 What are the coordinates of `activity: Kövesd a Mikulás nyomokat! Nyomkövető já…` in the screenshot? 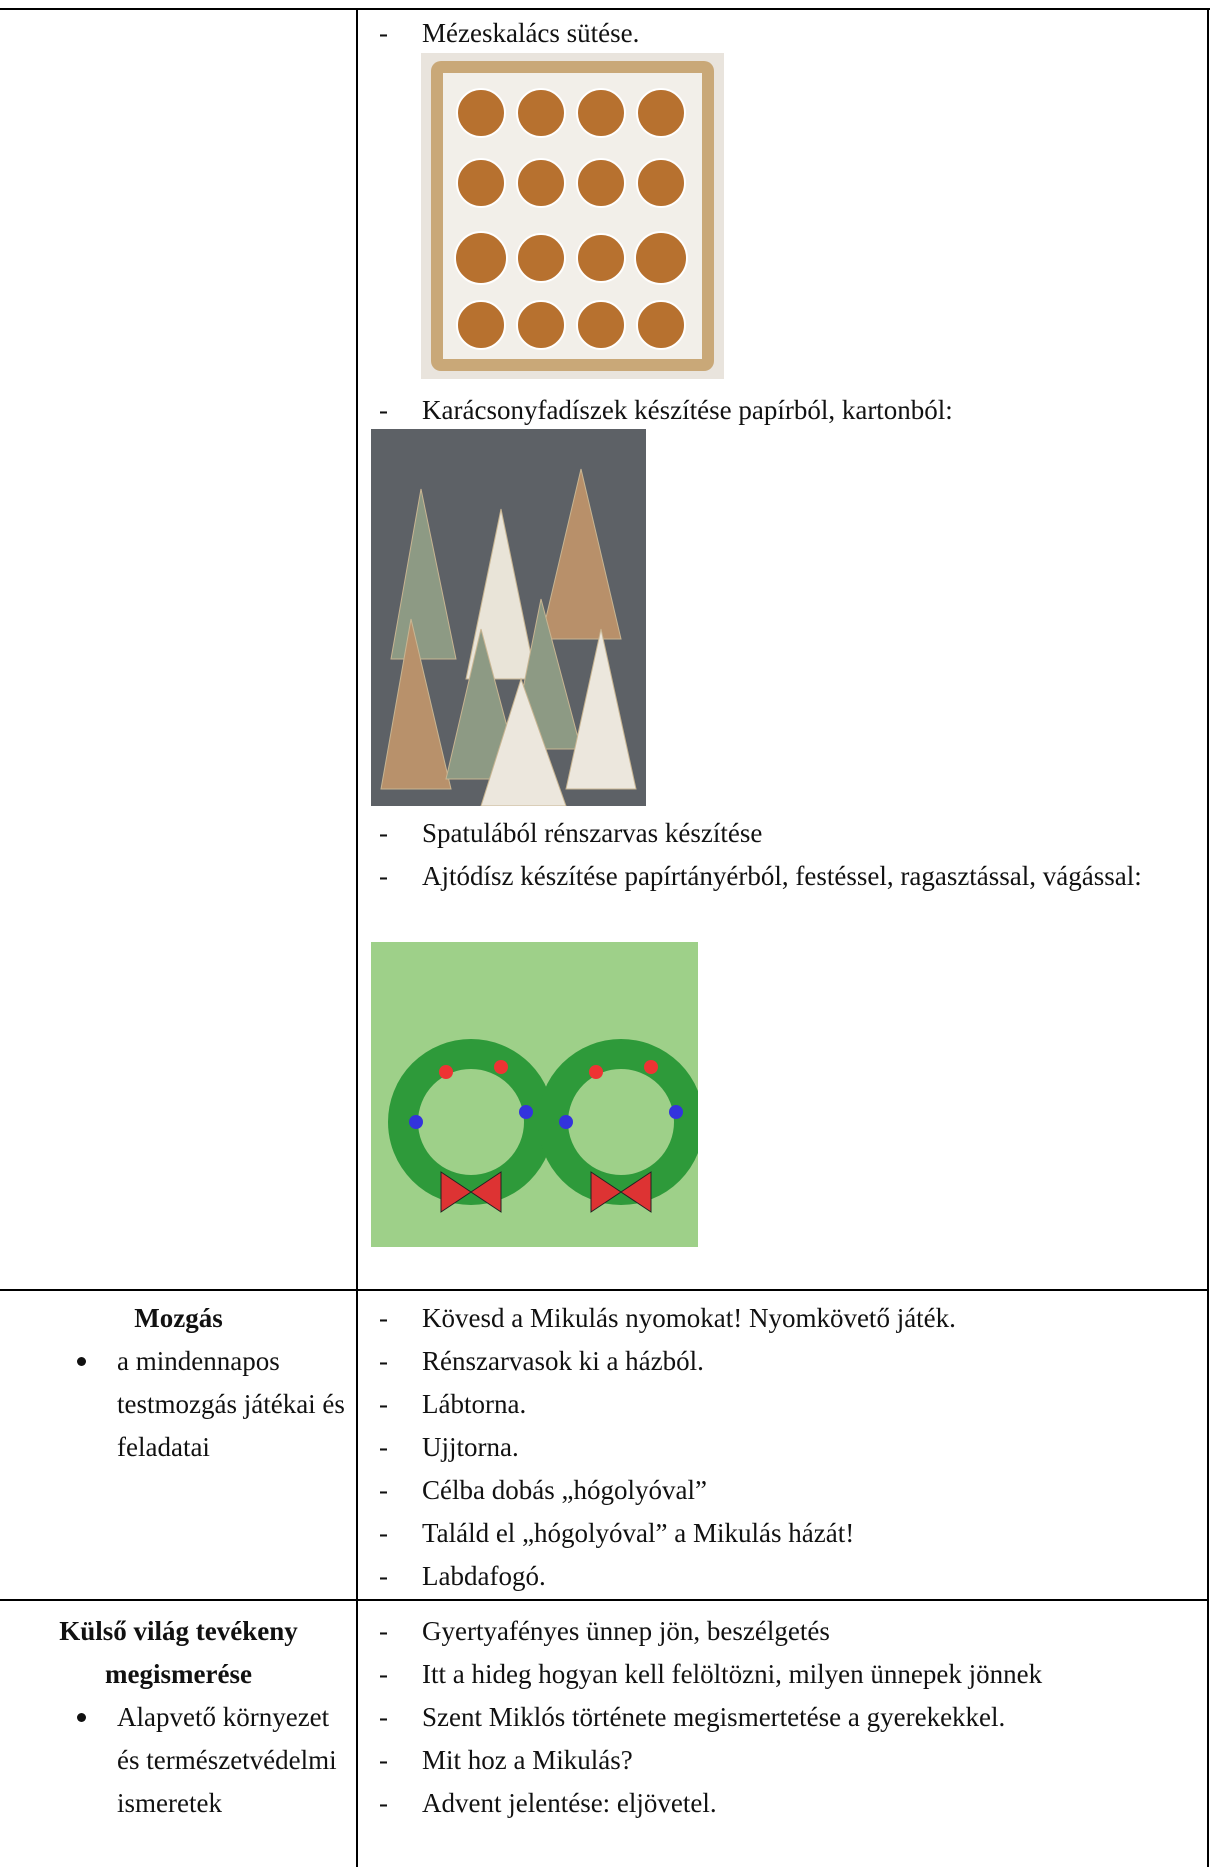 It's located at (789, 1318).